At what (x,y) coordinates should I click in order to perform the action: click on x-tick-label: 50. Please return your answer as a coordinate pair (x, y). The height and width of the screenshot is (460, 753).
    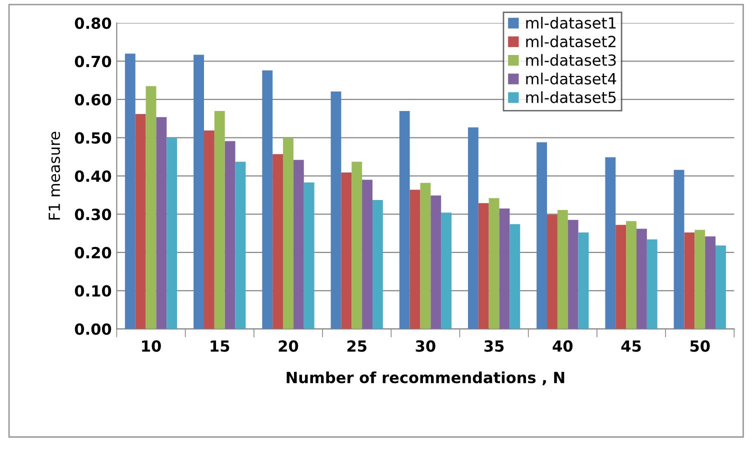
    Looking at the image, I should click on (700, 346).